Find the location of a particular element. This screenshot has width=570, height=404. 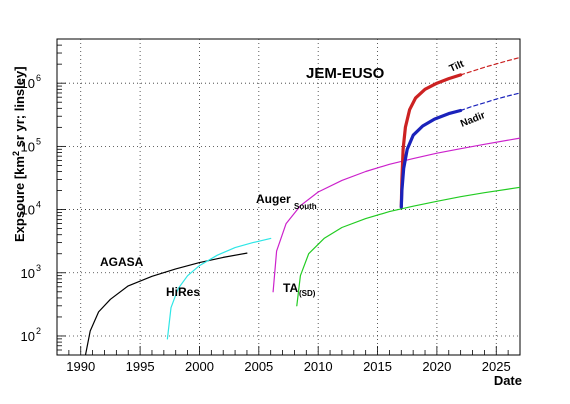

series-line-nadir_ext is located at coordinates (490, 102).